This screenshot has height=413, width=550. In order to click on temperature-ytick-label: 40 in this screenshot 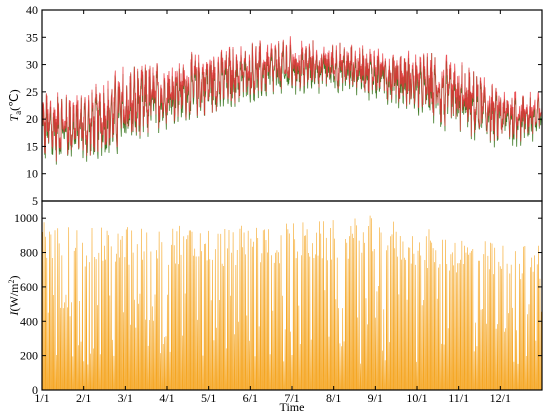, I will do `click(32, 10)`.